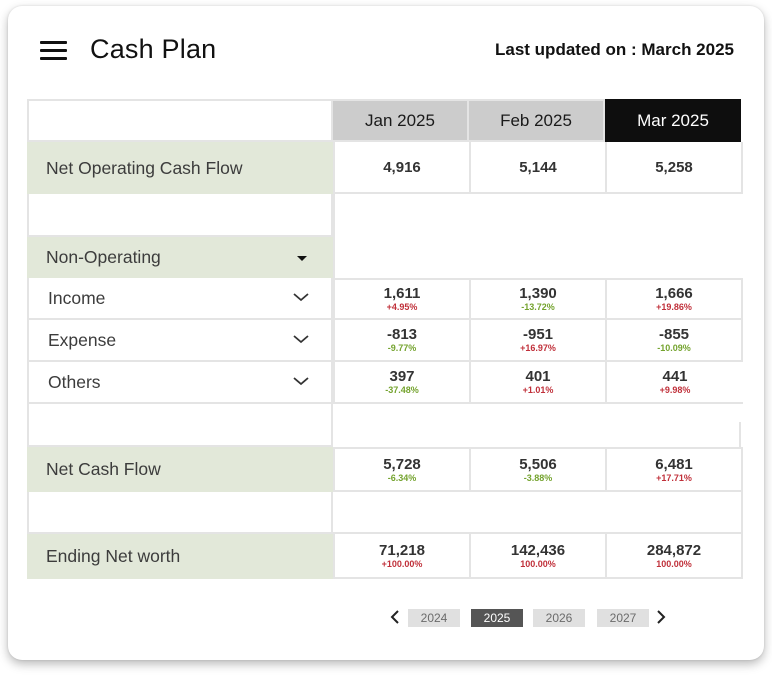 This screenshot has height=678, width=772. What do you see at coordinates (497, 618) in the screenshot?
I see `year-2025: 2025` at bounding box center [497, 618].